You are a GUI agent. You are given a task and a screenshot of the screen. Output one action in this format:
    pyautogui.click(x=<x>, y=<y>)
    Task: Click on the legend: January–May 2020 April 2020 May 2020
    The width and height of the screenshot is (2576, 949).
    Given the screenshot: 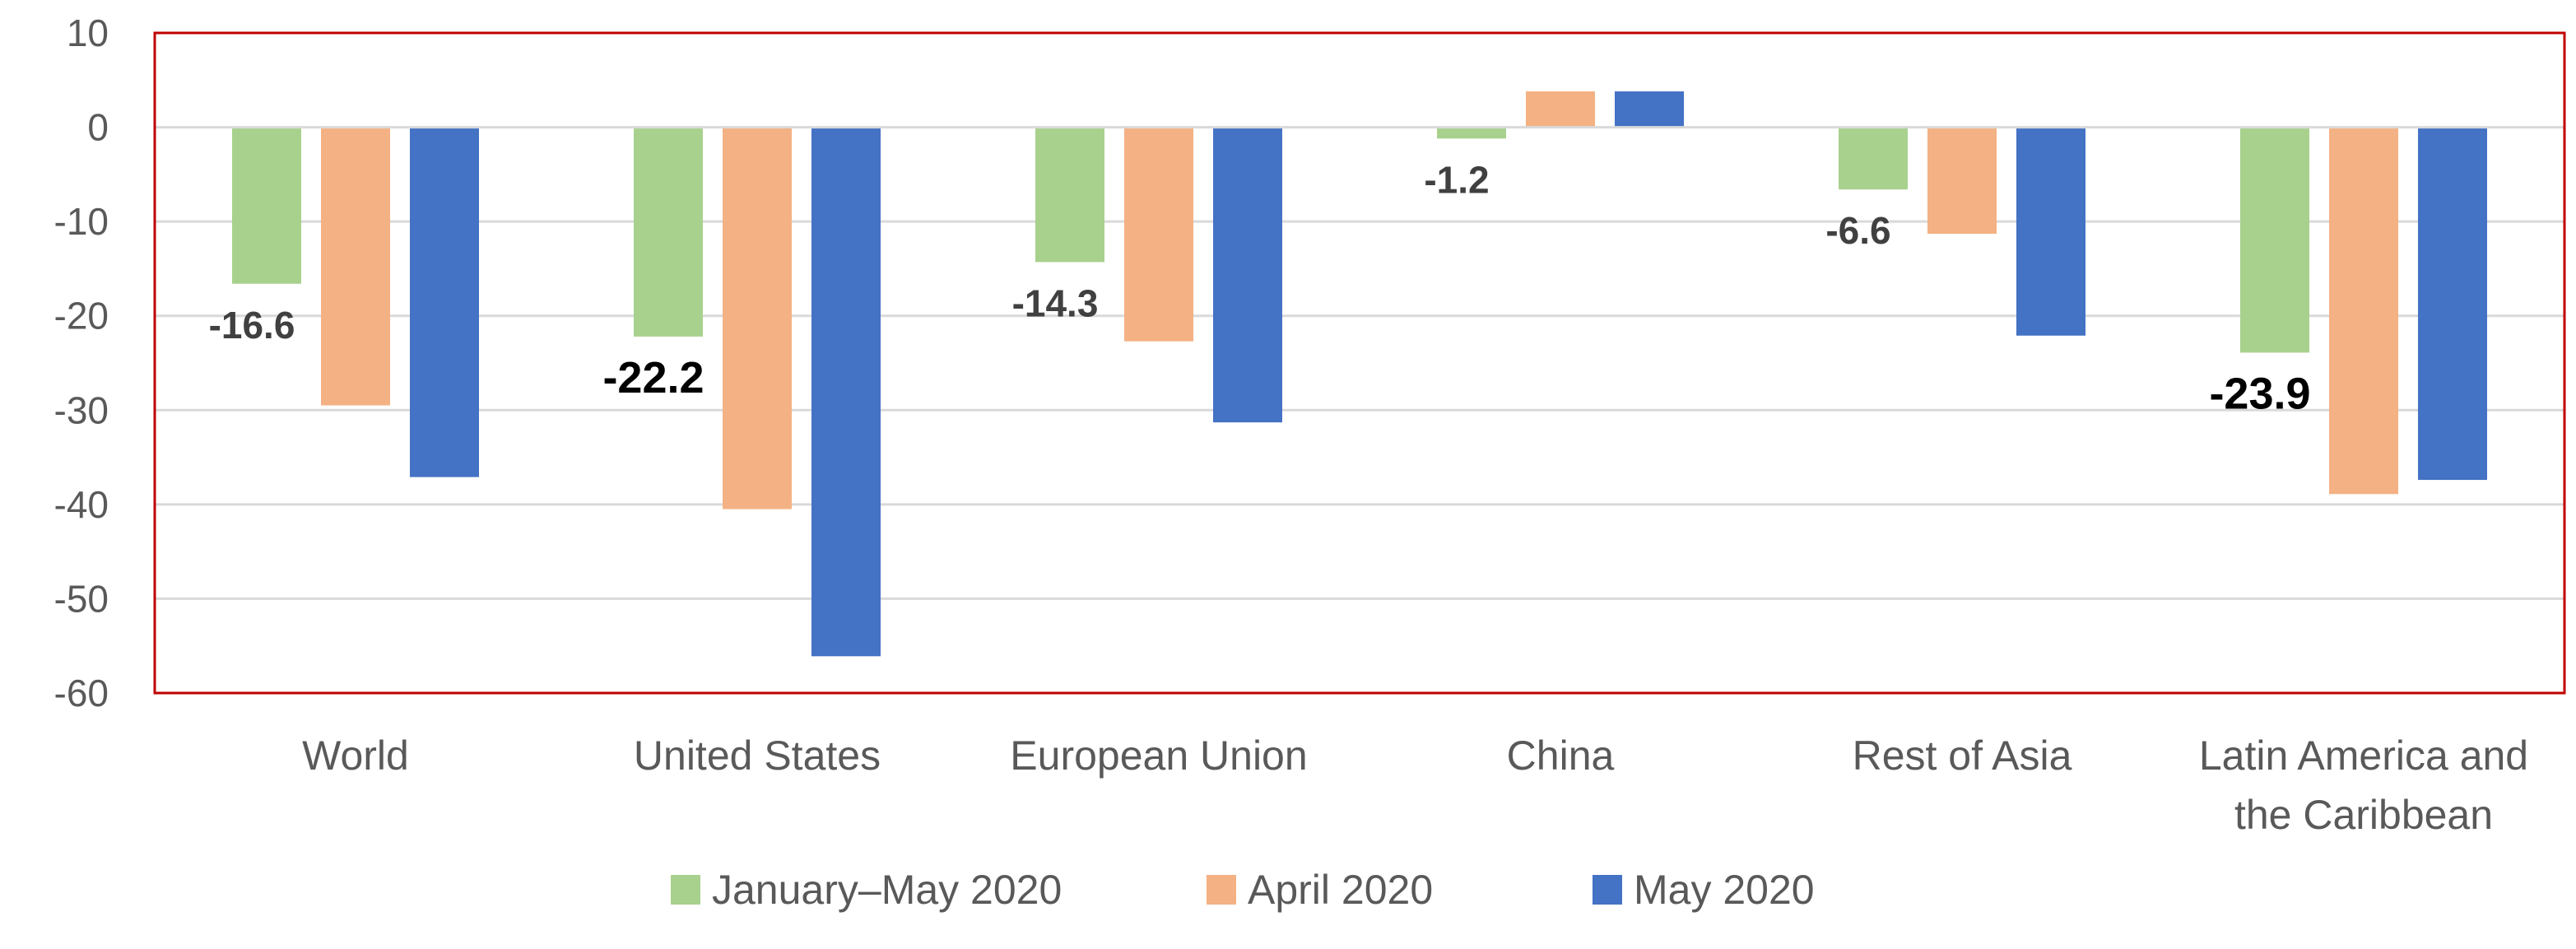 What is the action you would take?
    pyautogui.click(x=1243, y=890)
    